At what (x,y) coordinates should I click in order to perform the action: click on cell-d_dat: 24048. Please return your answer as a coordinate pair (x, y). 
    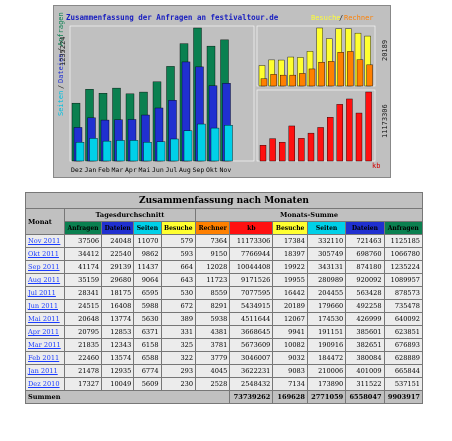
    Looking at the image, I should click on (118, 241).